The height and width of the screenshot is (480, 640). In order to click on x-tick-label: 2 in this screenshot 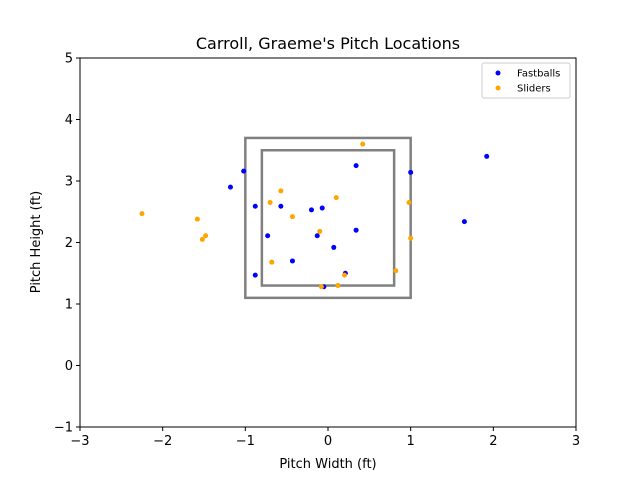, I will do `click(493, 441)`.